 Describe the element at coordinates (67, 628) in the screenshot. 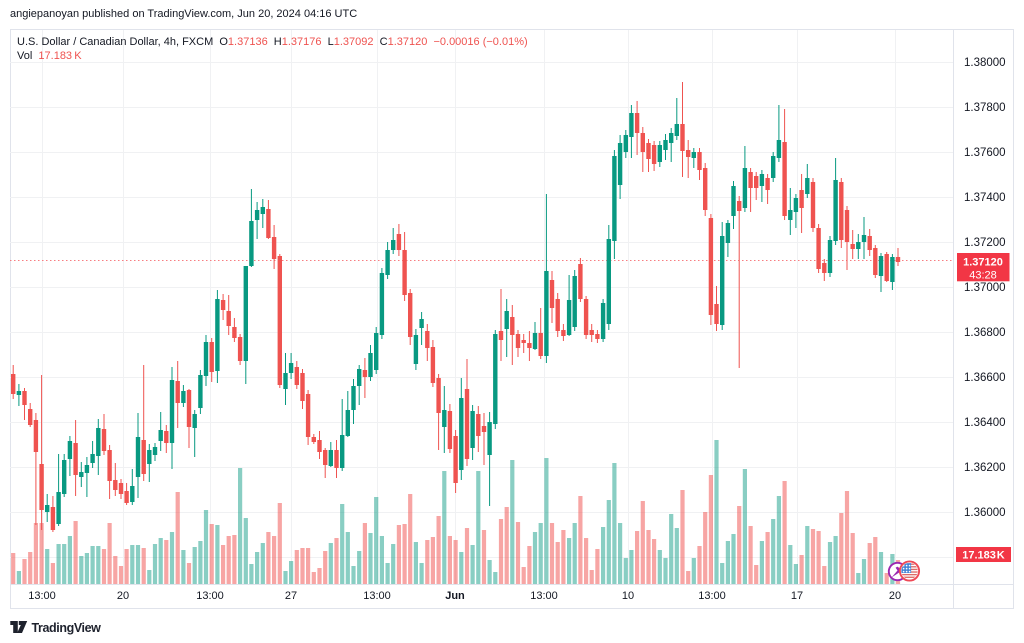

I see `svg-text: TradingView` at that location.